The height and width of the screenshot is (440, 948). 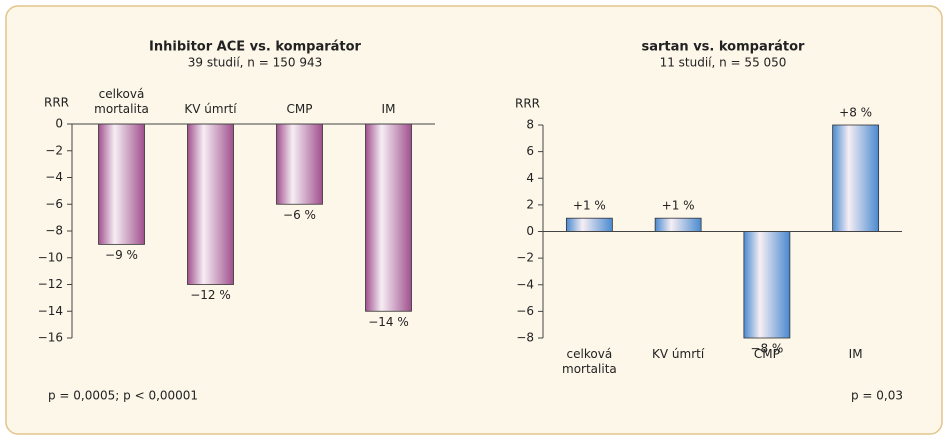 I want to click on y-tick-label: 8, so click(x=530, y=125).